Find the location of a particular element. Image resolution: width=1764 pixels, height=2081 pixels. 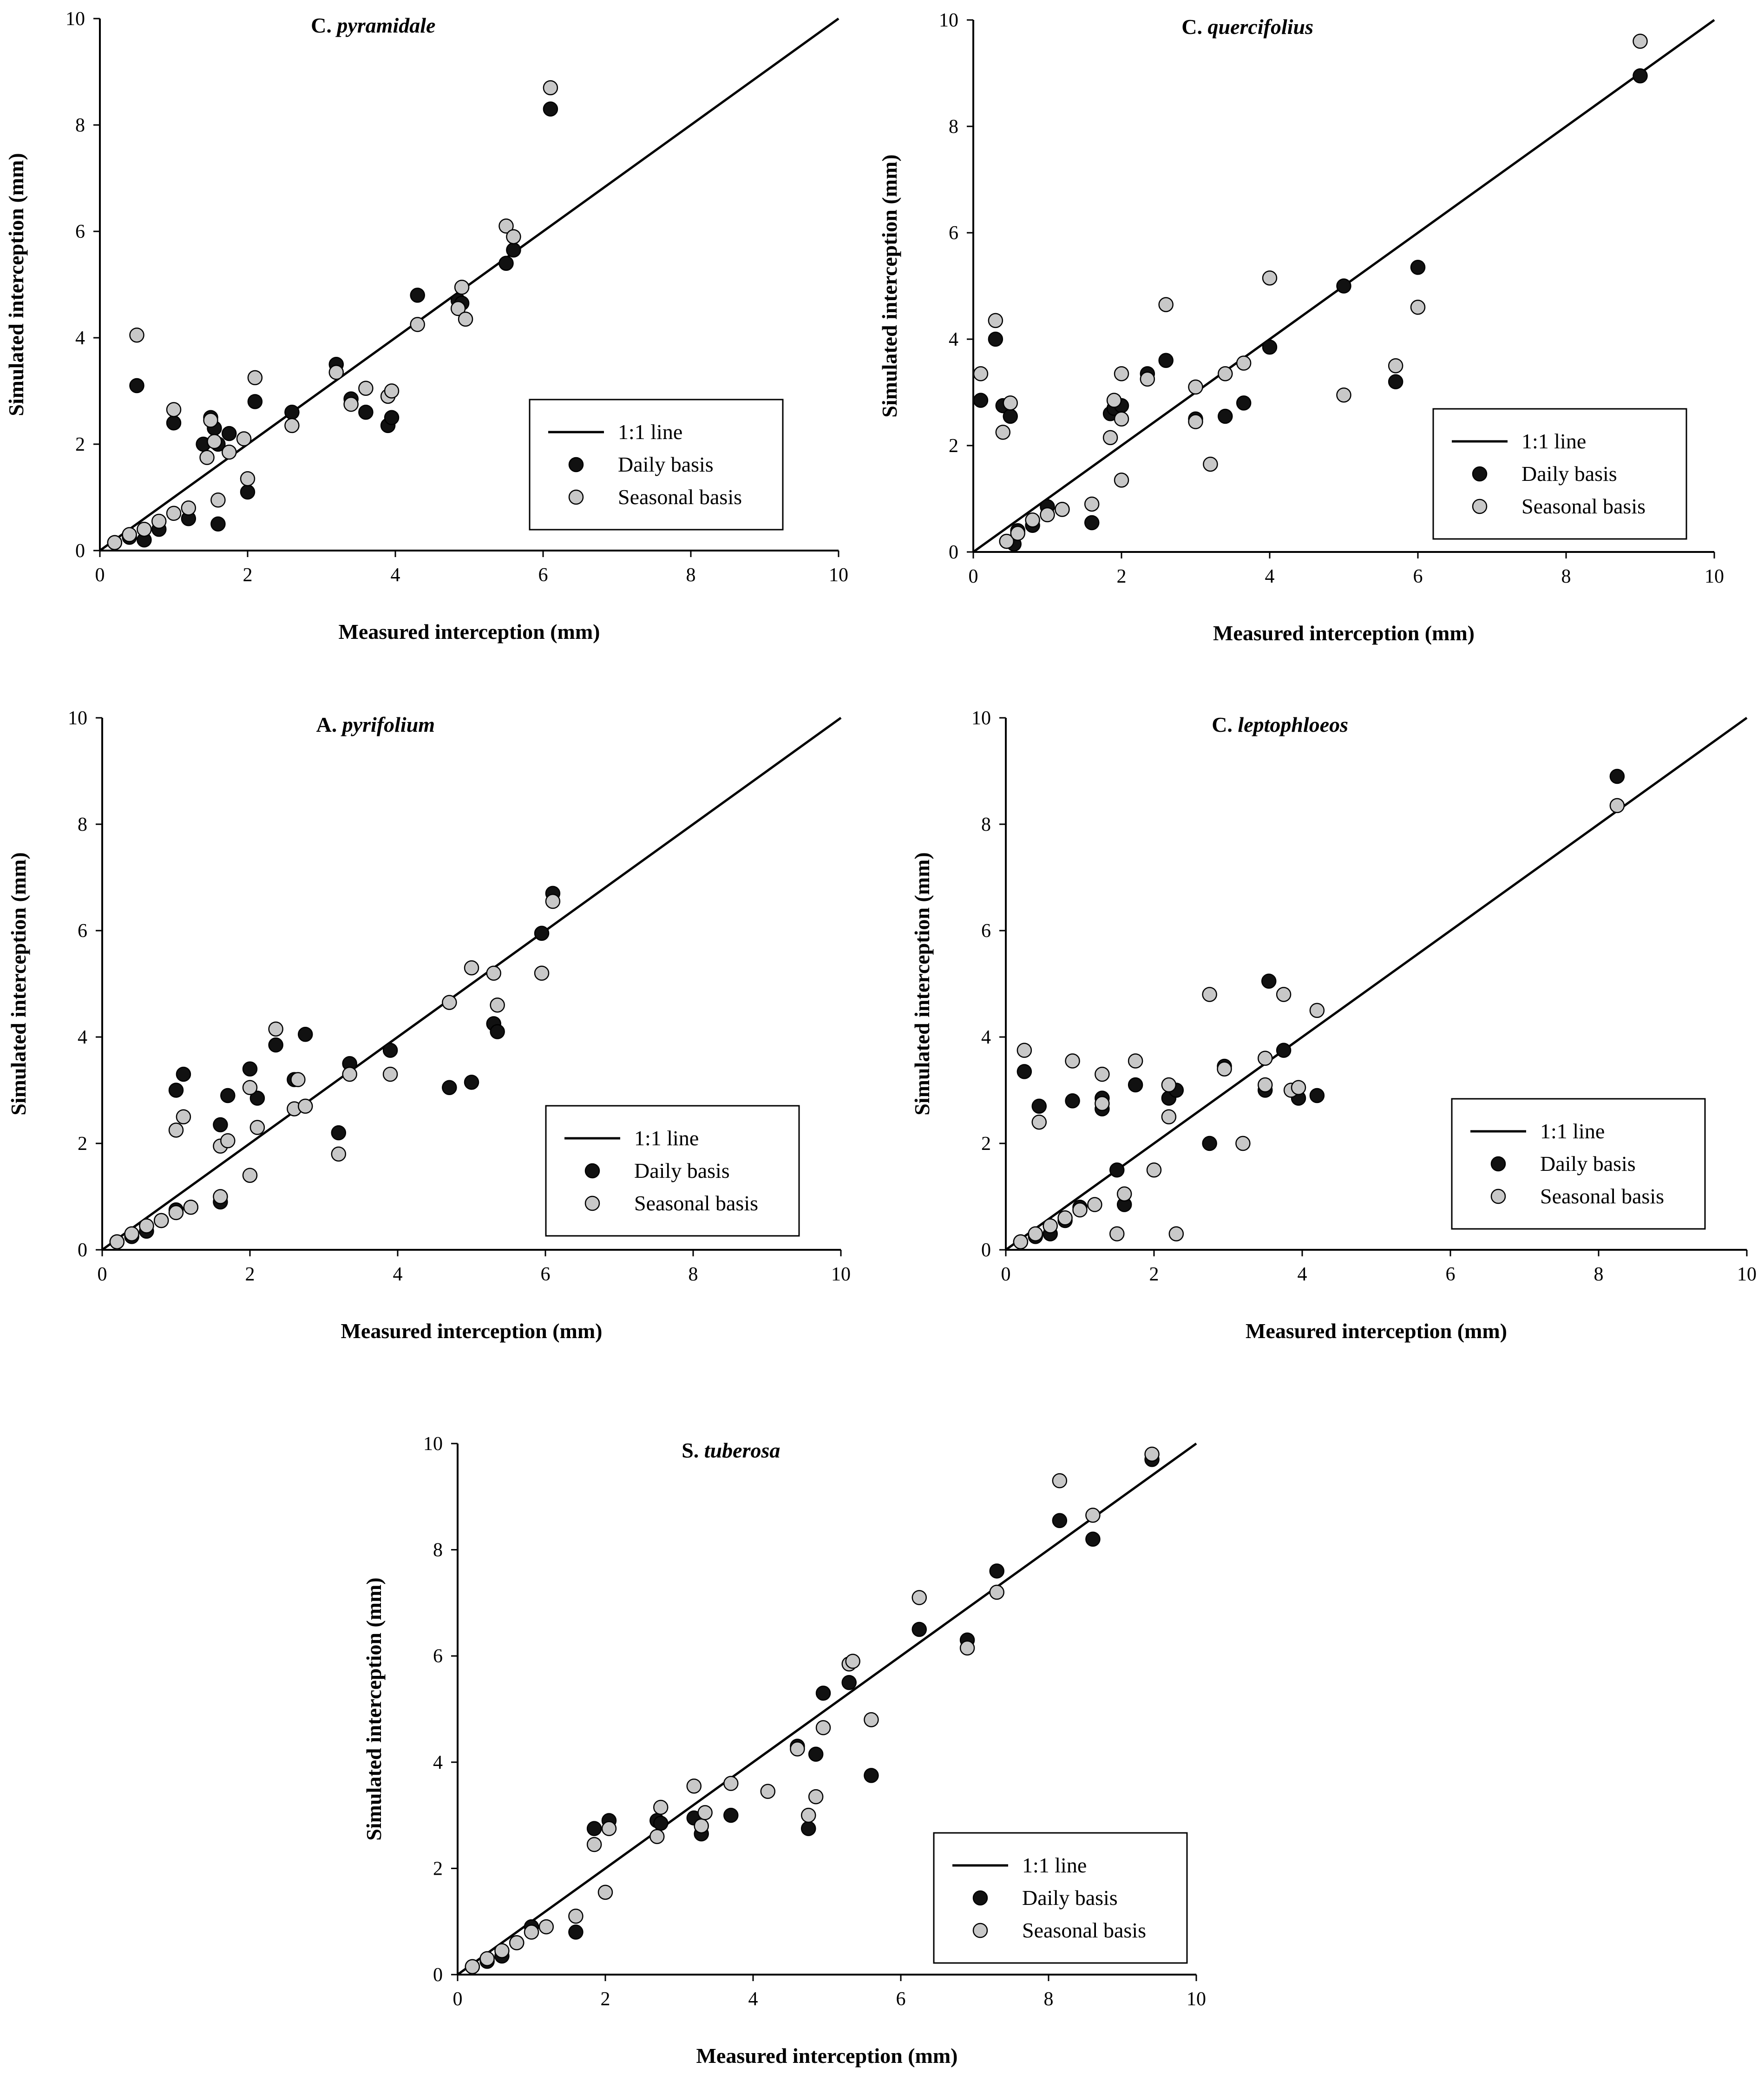

legend-daily-swatch is located at coordinates (576, 465).